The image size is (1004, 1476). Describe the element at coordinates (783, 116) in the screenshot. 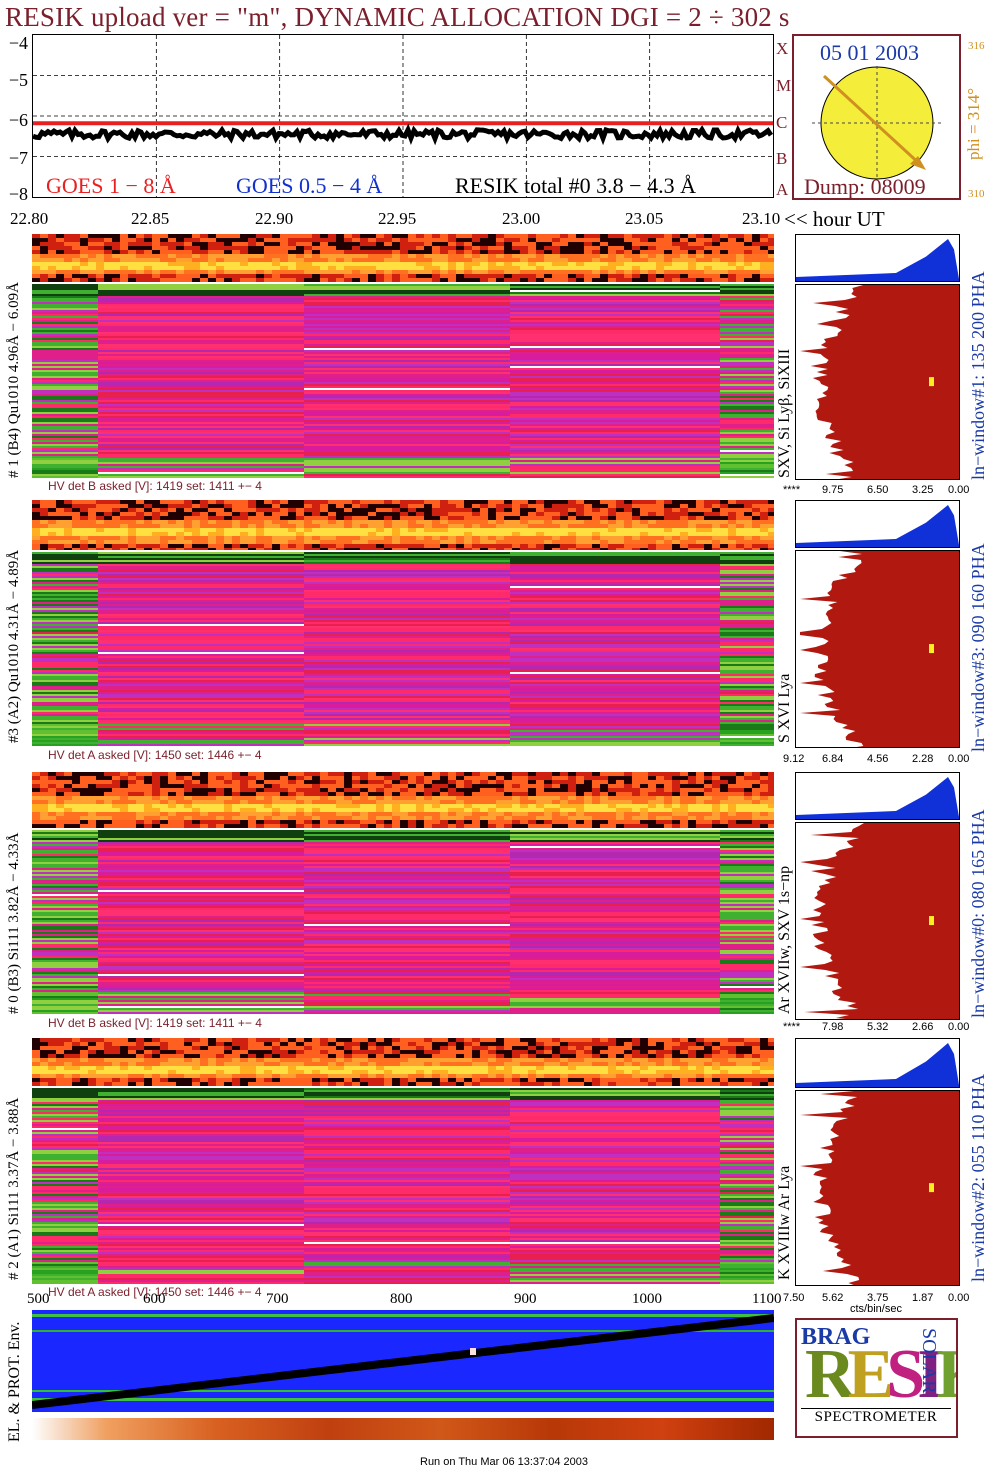

I see `flare-class-scale: X M C B A` at that location.